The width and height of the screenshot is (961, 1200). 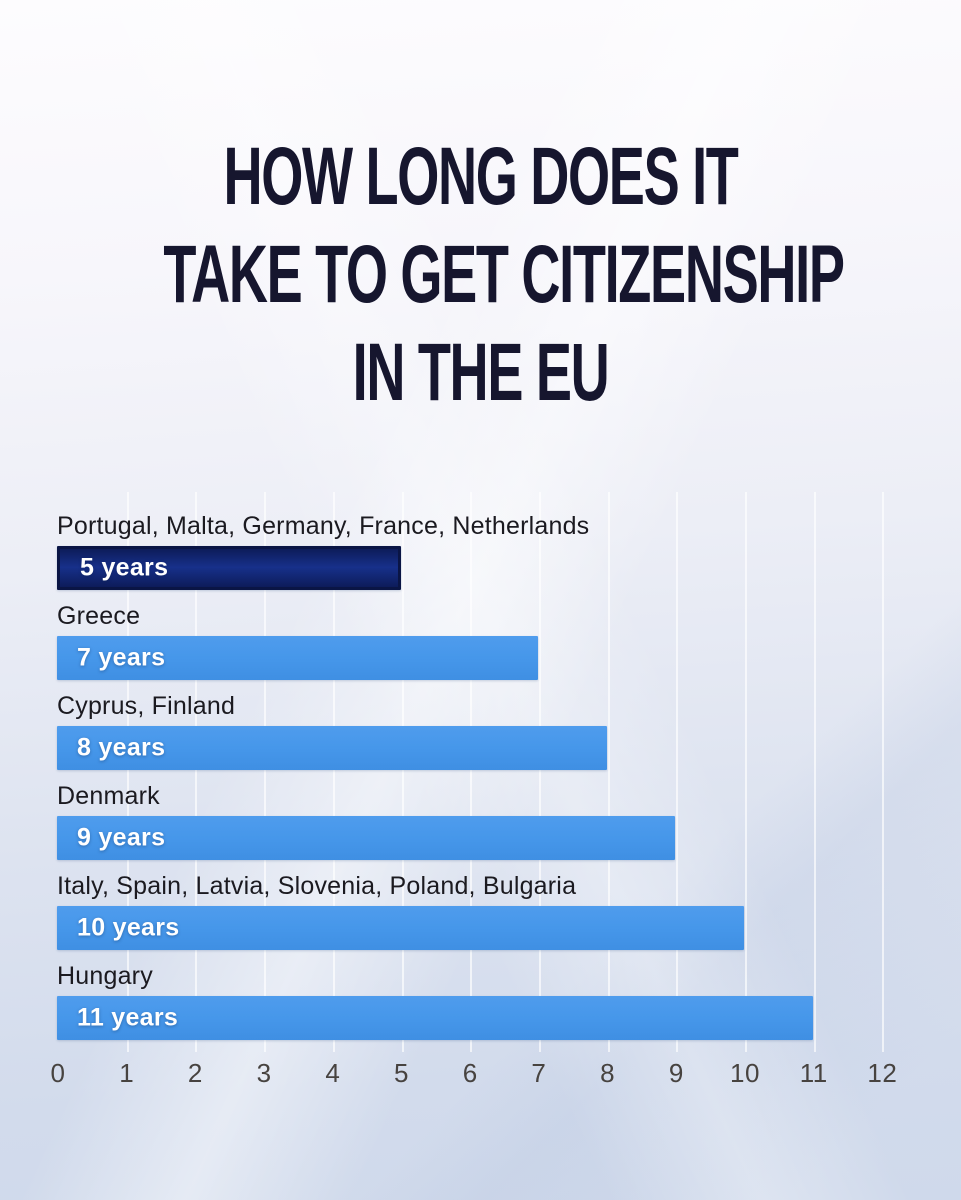 What do you see at coordinates (127, 1073) in the screenshot?
I see `x-axis-tick: 1` at bounding box center [127, 1073].